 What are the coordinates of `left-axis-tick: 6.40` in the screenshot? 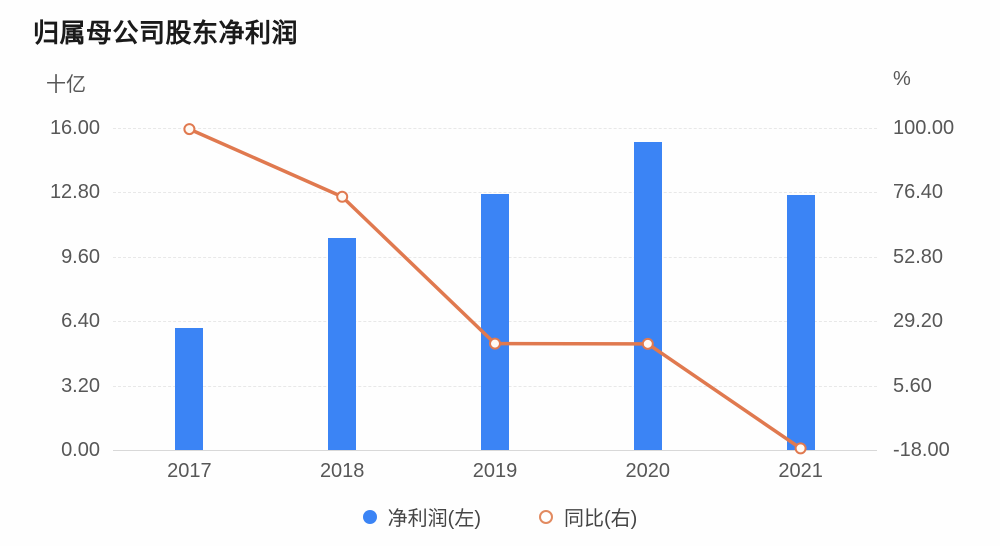 It's located at (80, 321).